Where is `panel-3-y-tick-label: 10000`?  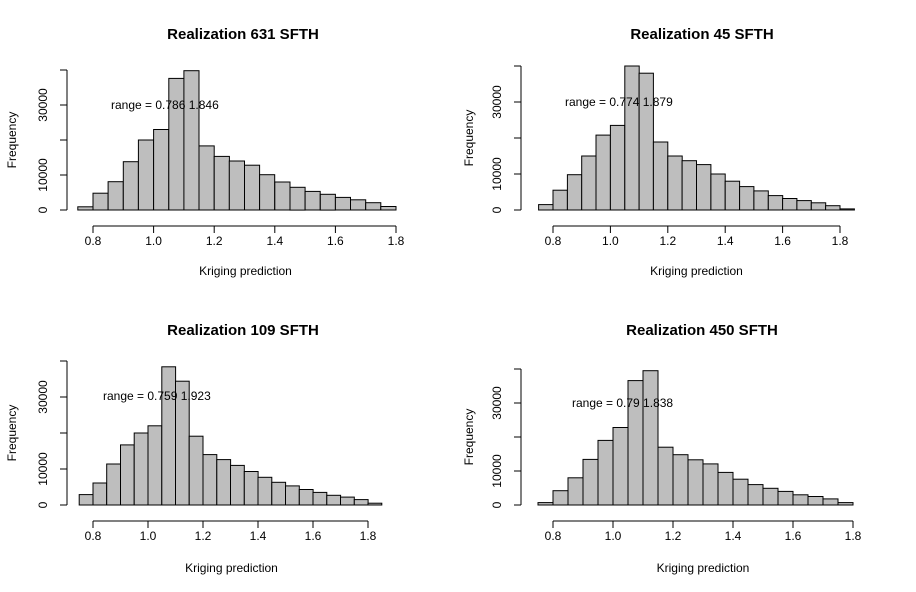
panel-3-y-tick-label: 10000 is located at coordinates (43, 469).